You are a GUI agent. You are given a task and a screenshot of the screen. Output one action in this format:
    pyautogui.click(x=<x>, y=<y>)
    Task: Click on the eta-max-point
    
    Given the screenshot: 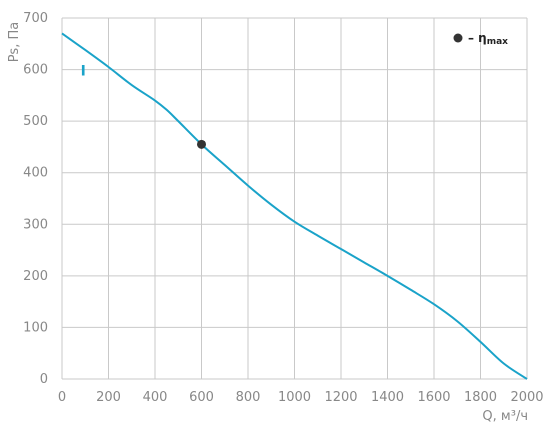 What is the action you would take?
    pyautogui.click(x=201, y=144)
    